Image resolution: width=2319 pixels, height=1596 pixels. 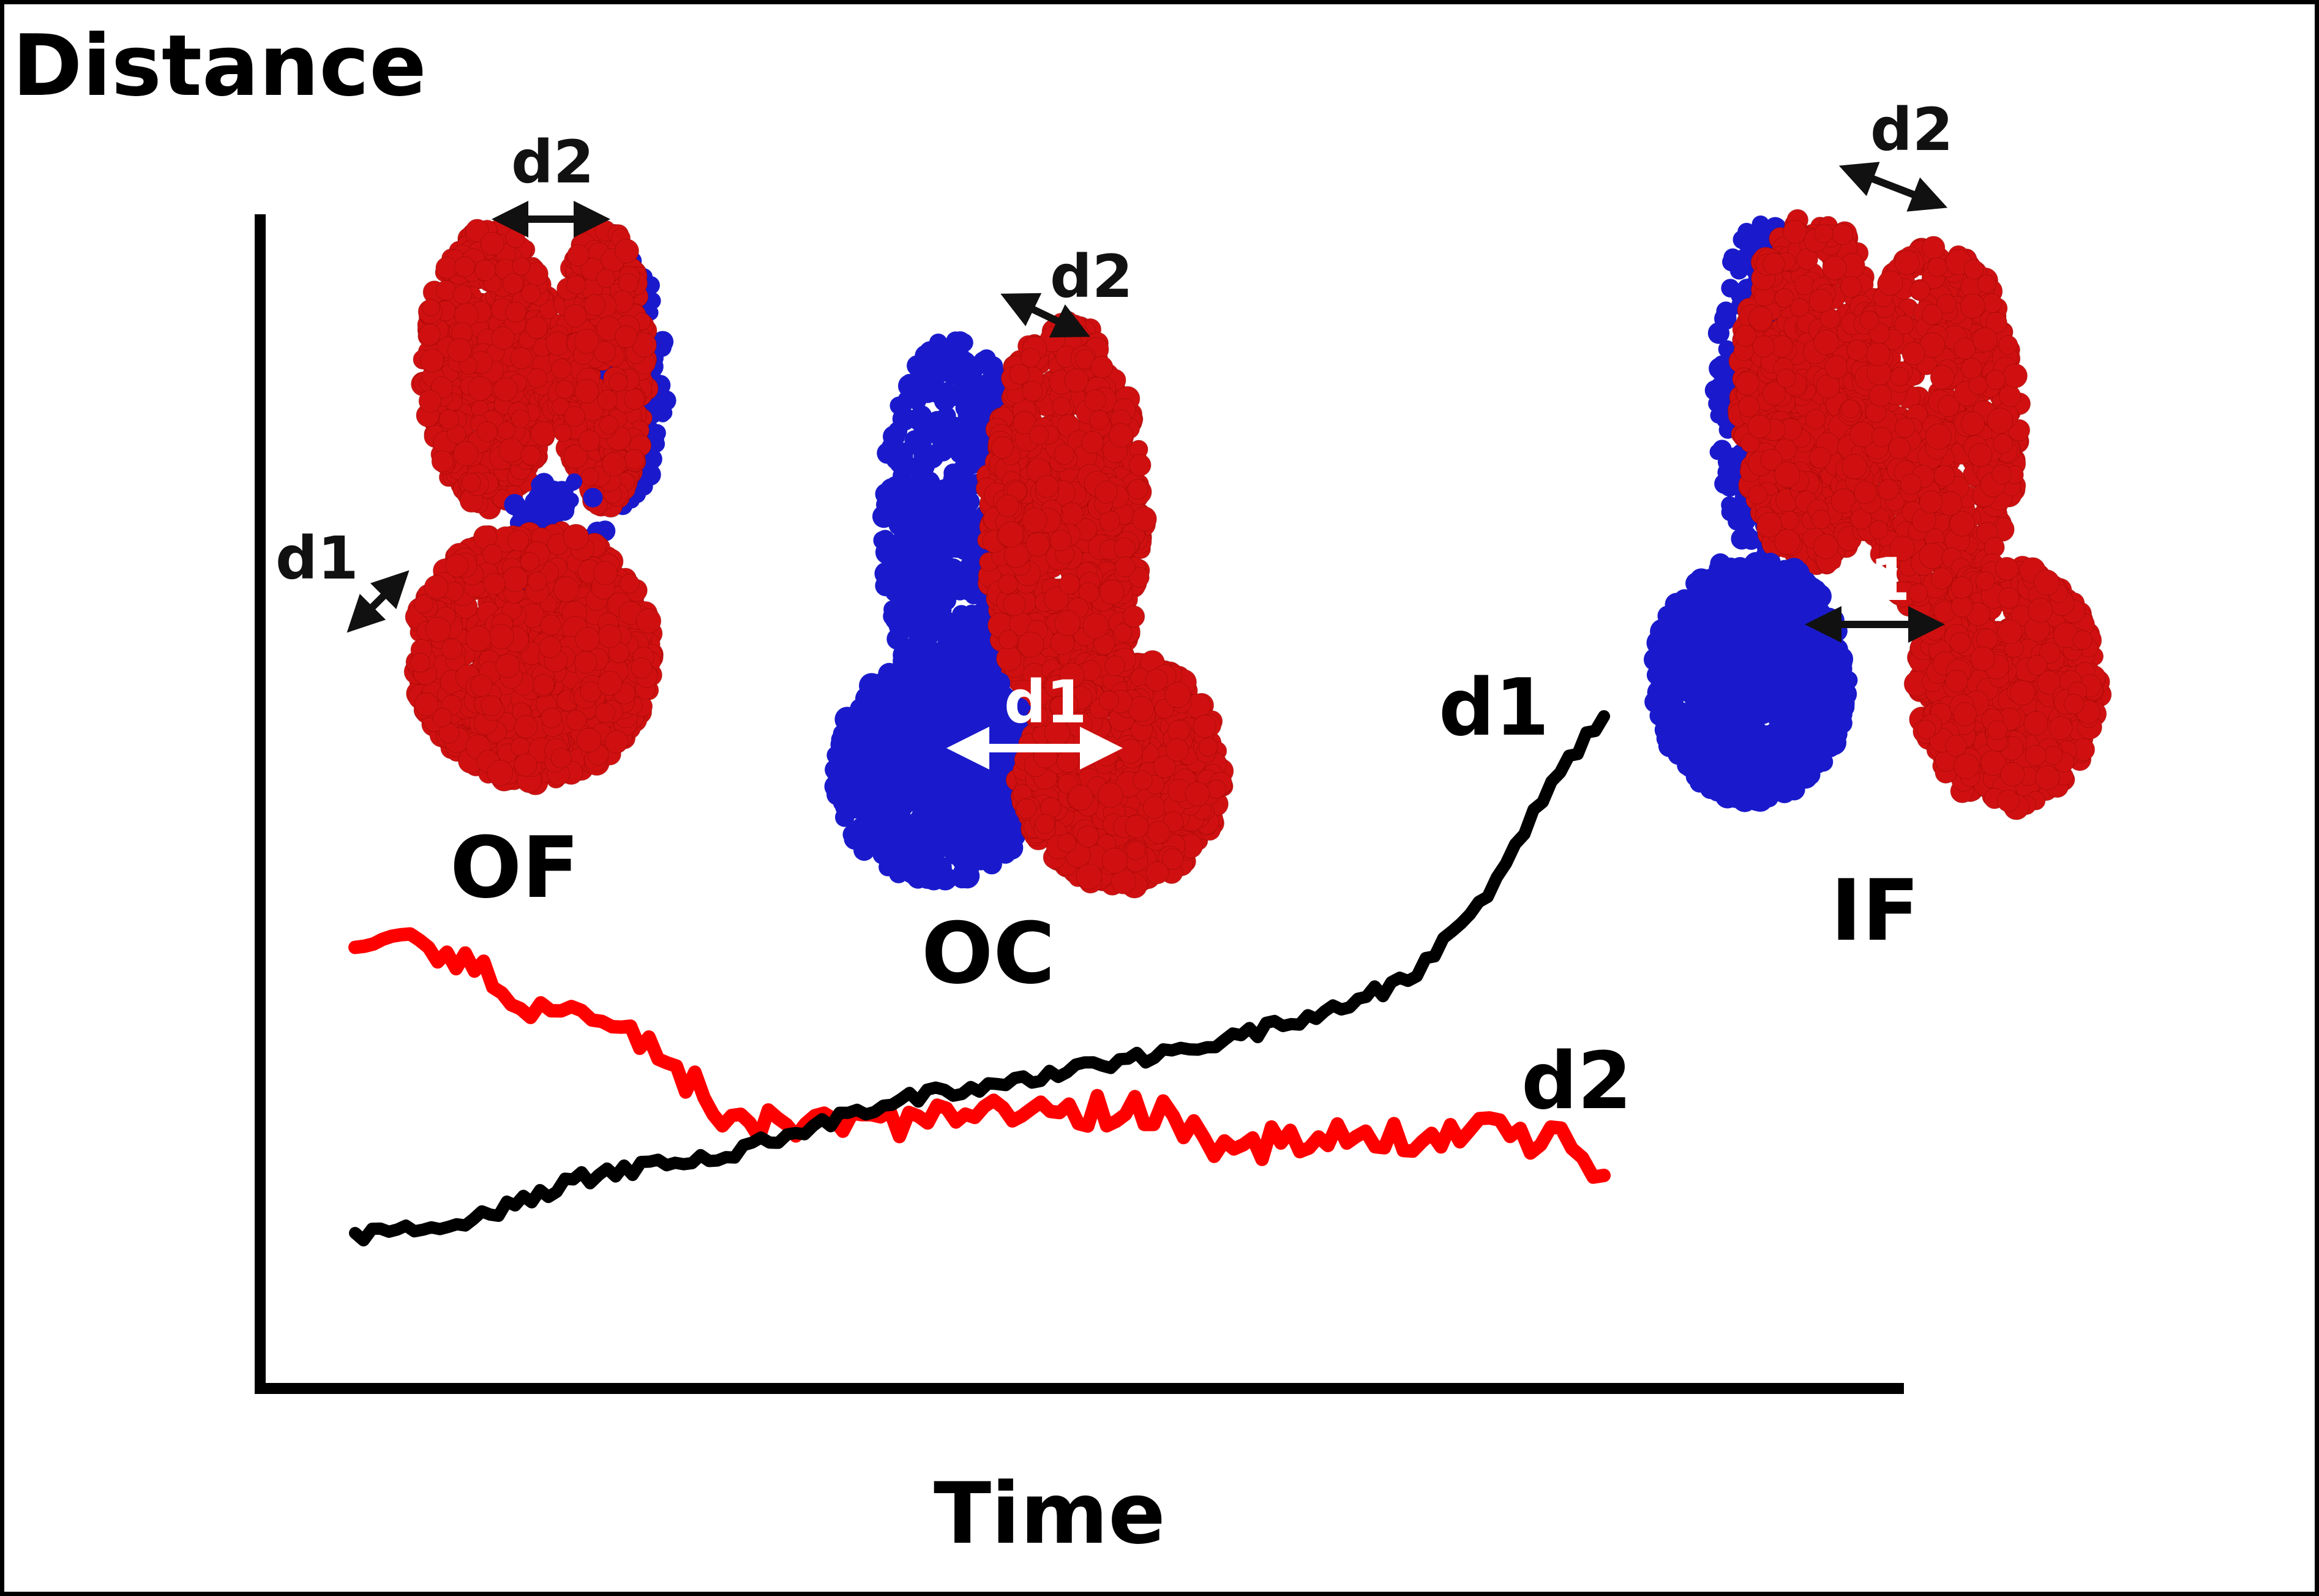 I want to click on x-axis-title: Time, so click(x=1050, y=1513).